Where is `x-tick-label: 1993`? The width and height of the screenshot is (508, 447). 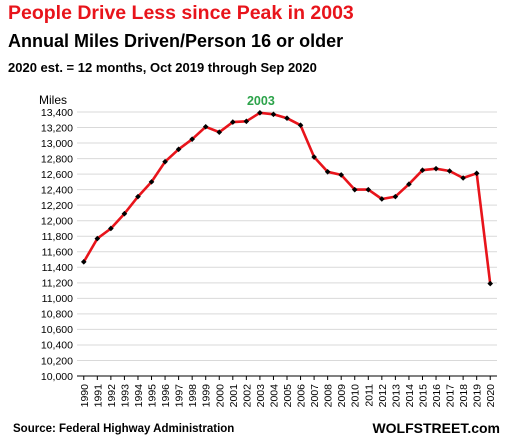 x-tick-label: 1993 is located at coordinates (125, 396).